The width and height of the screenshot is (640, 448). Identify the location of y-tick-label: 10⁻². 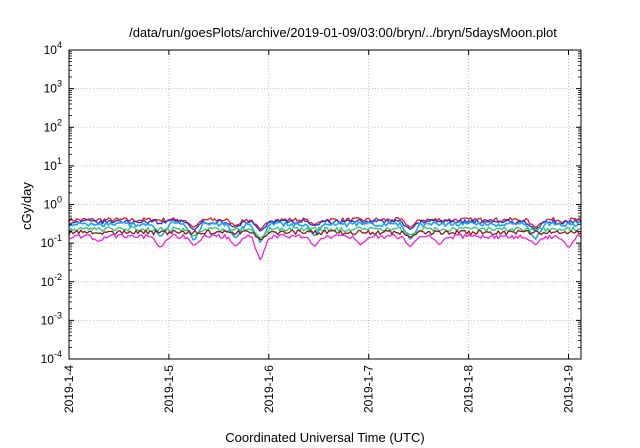
(51, 280).